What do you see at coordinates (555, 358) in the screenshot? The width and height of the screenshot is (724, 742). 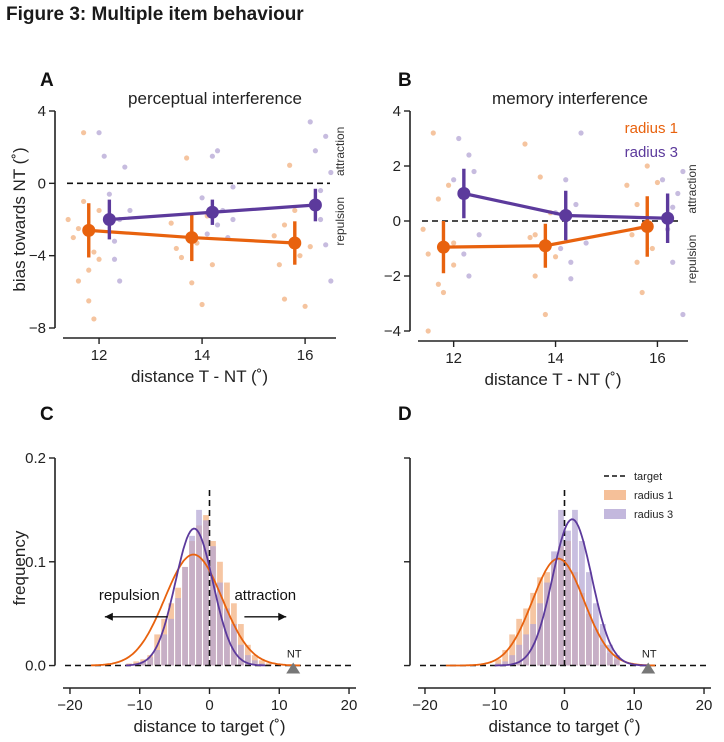 I see `x-tick-label-B: 14` at bounding box center [555, 358].